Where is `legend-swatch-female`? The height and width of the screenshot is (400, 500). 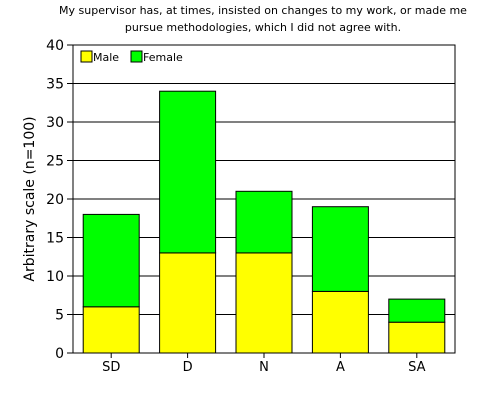
legend-swatch-female is located at coordinates (136, 56).